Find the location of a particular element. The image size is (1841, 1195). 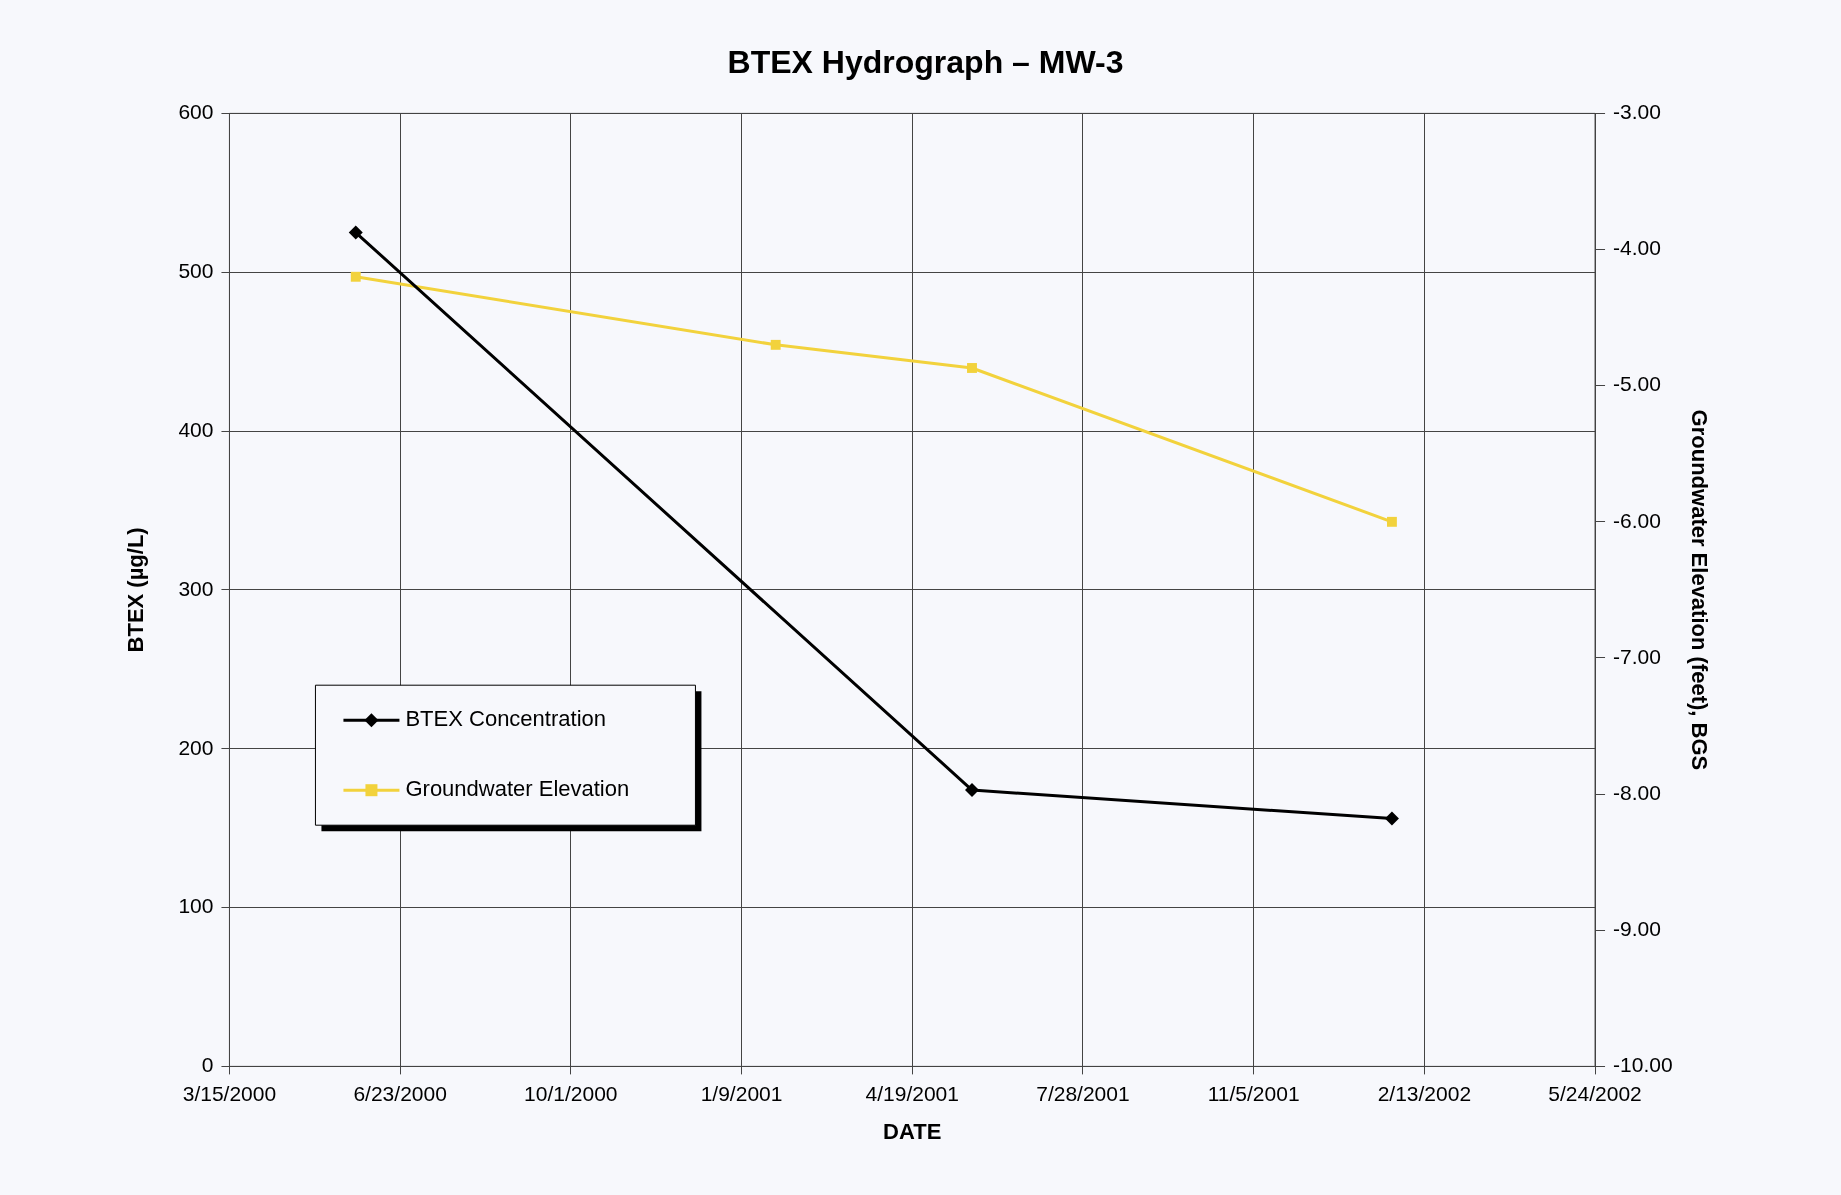

y2-tick-label: -8.00 is located at coordinates (1637, 792).